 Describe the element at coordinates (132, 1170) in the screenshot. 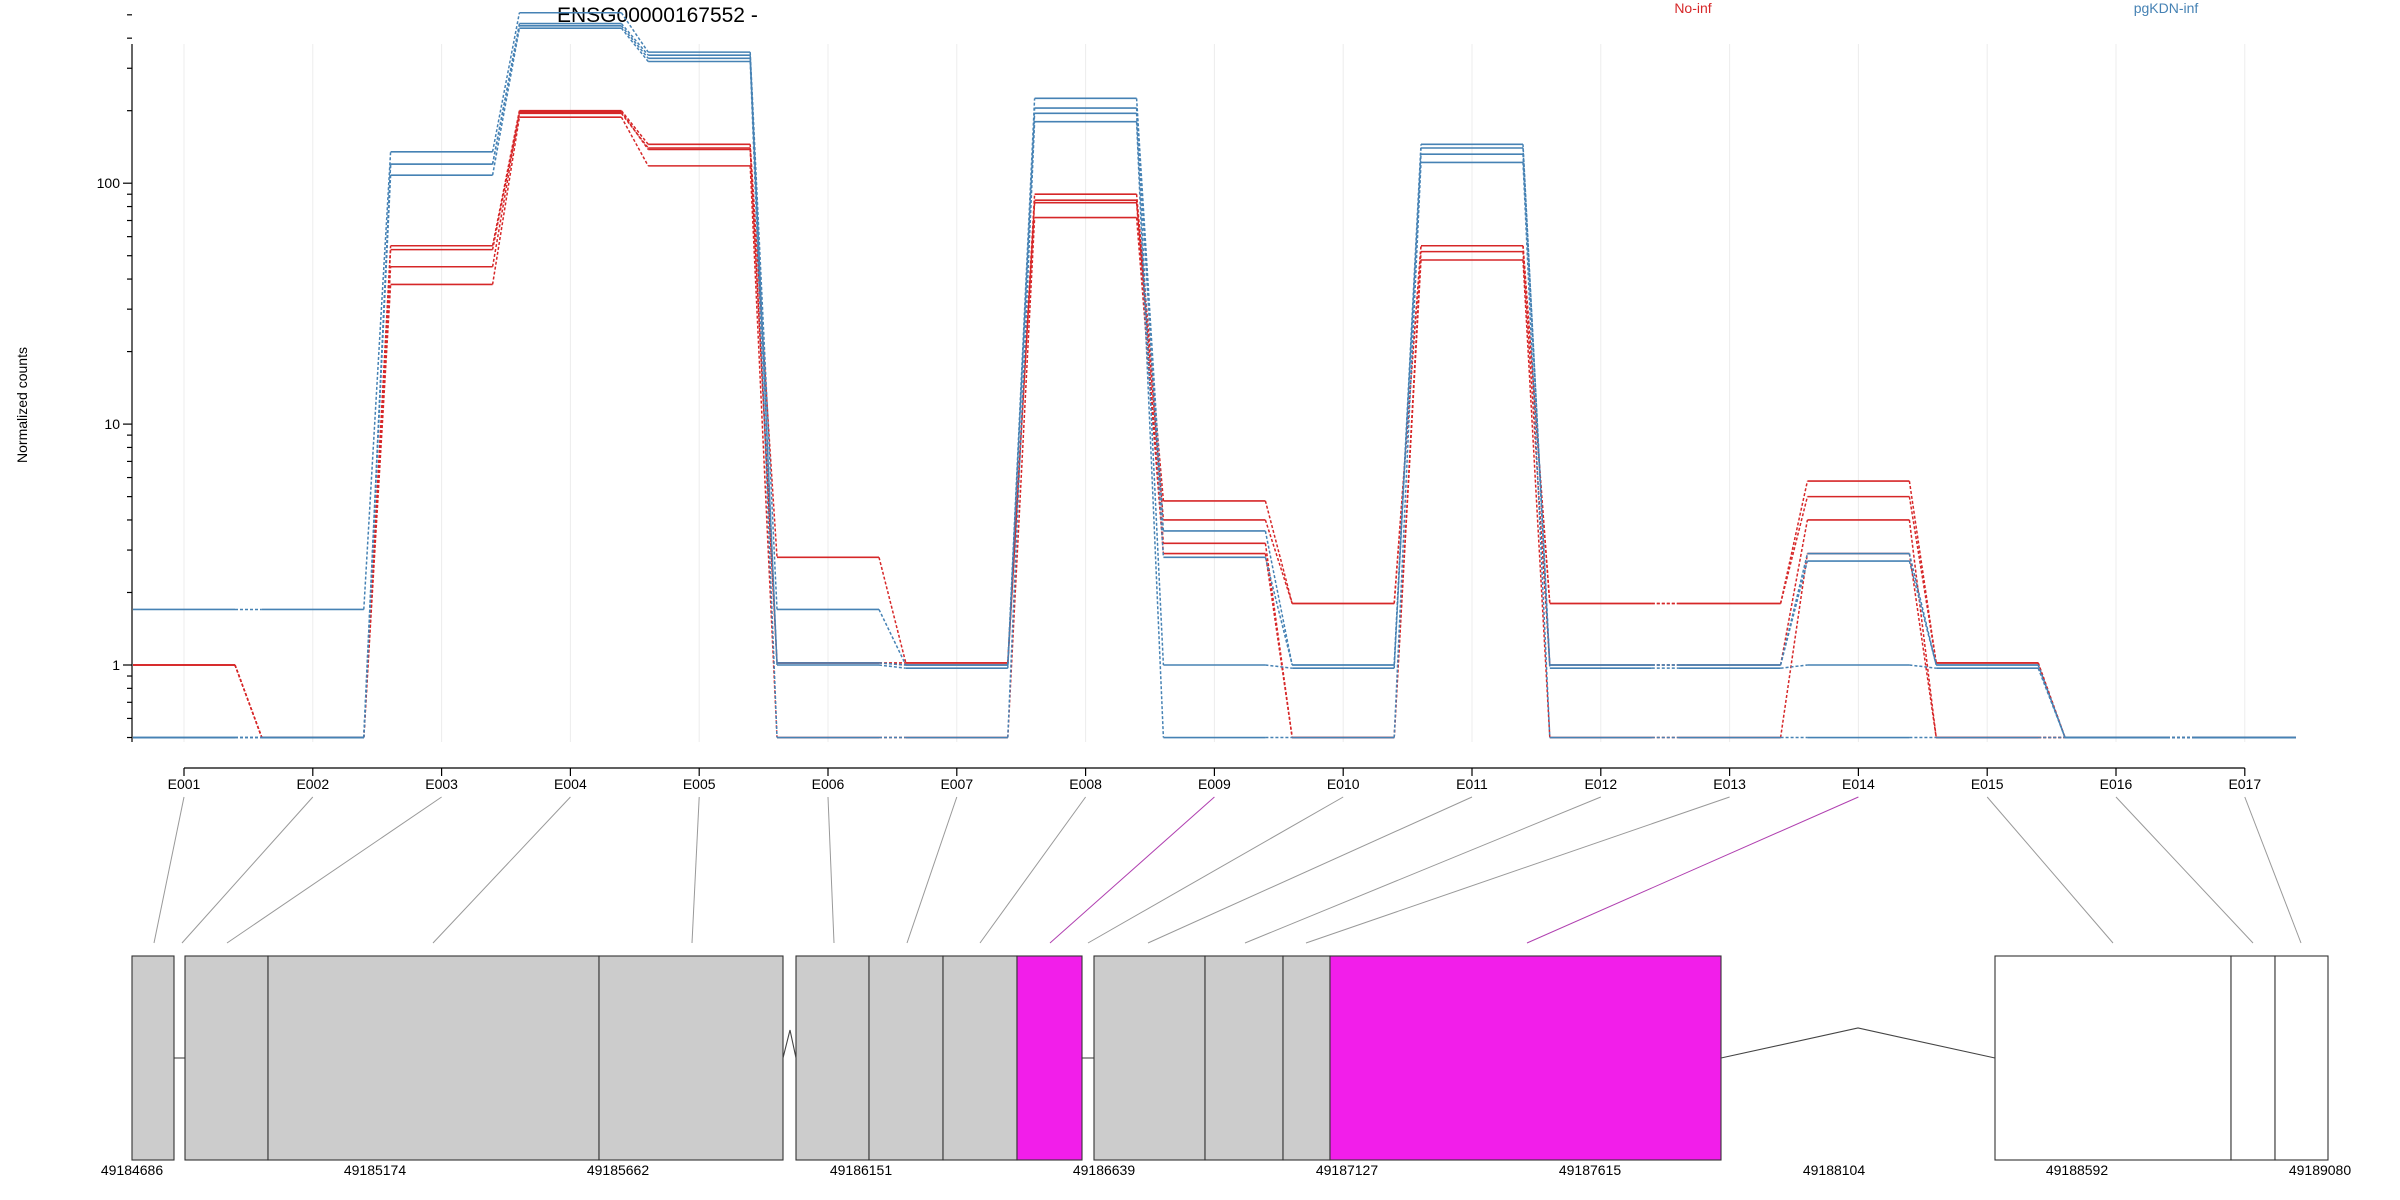

I see `genomic-coordinate-label: 49184686` at that location.